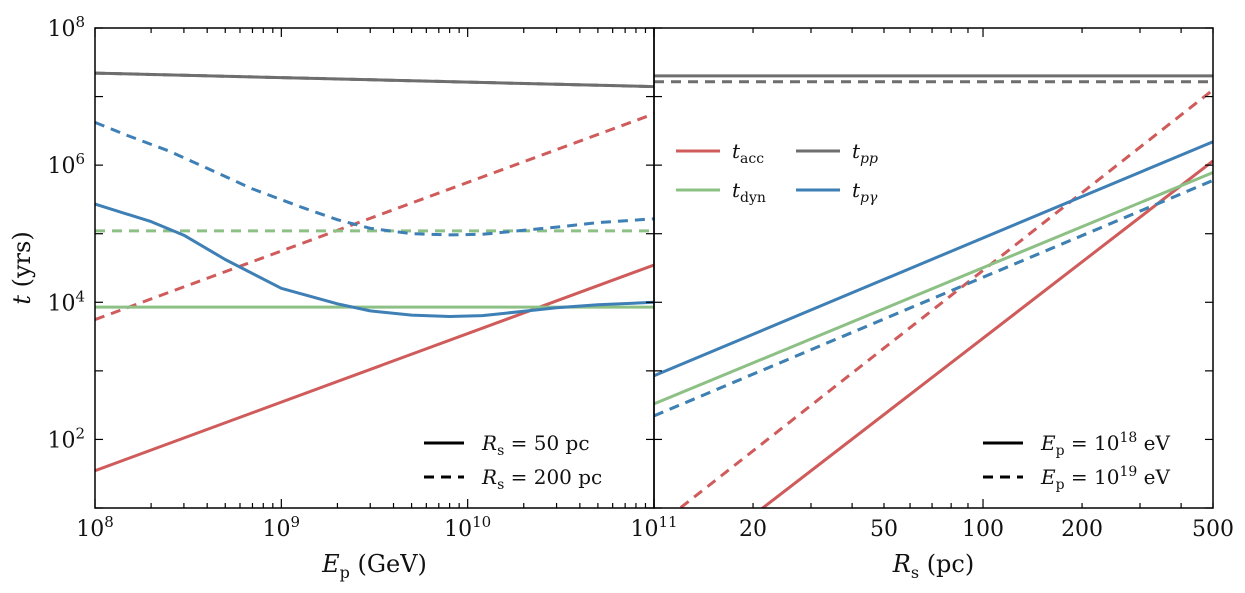 This screenshot has width=1245, height=593. I want to click on right-x-tick-label: 20, so click(753, 529).